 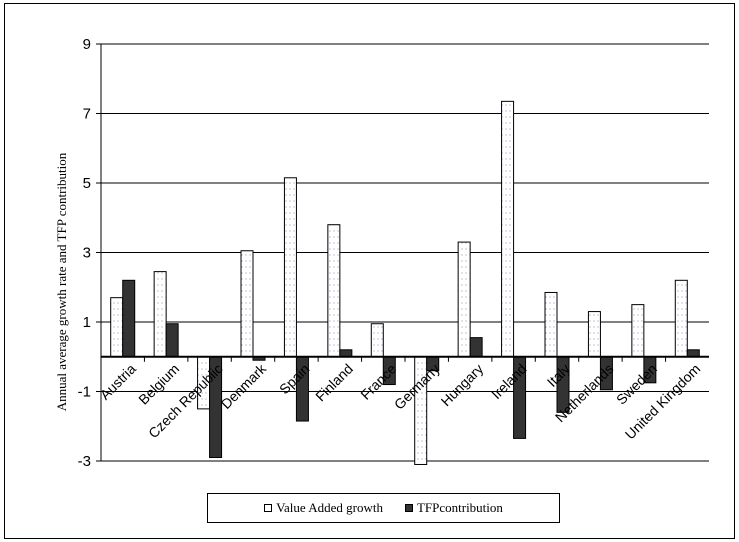 What do you see at coordinates (268, 508) in the screenshot?
I see `legend-swatch-value-added` at bounding box center [268, 508].